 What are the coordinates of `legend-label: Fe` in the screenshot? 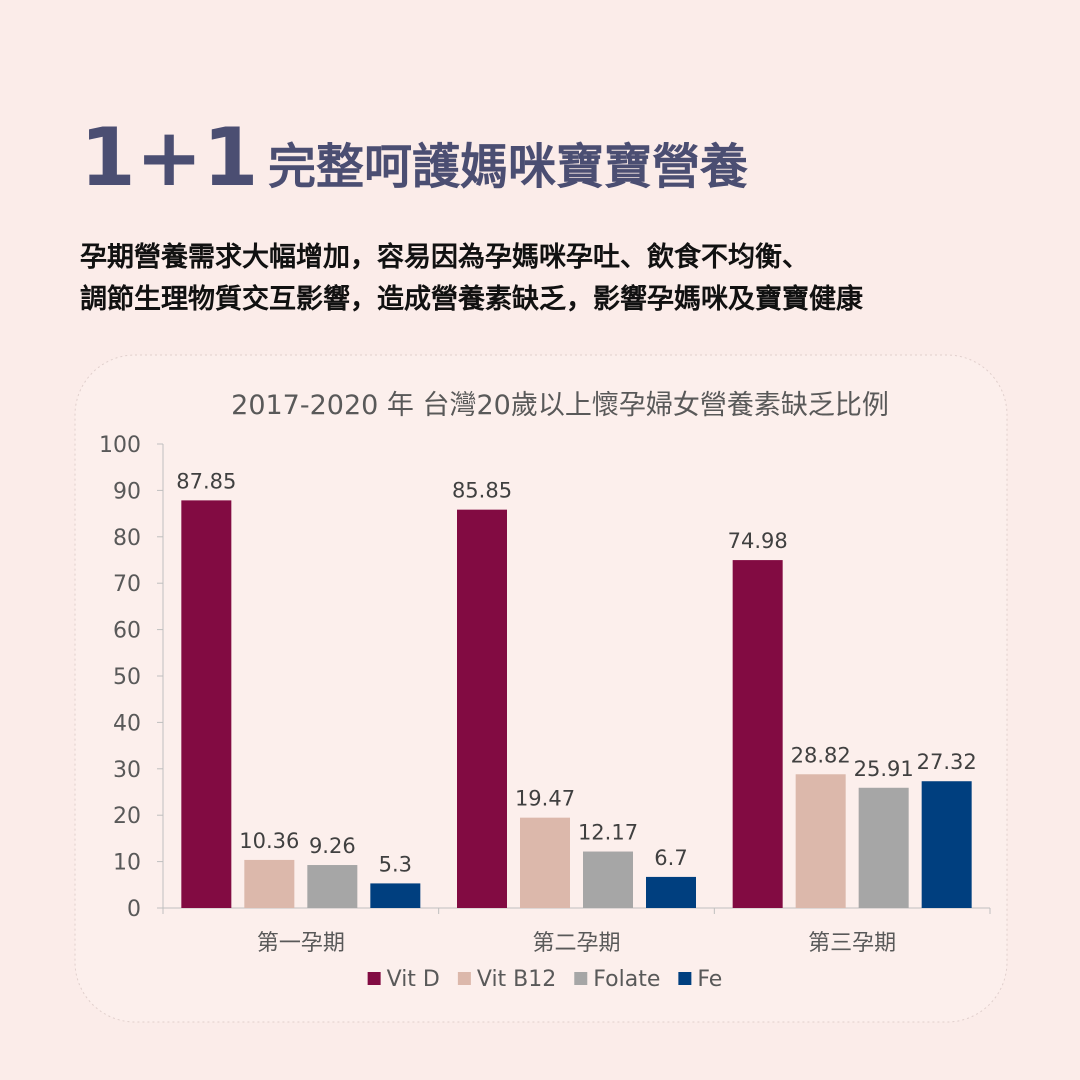 It's located at (709, 979).